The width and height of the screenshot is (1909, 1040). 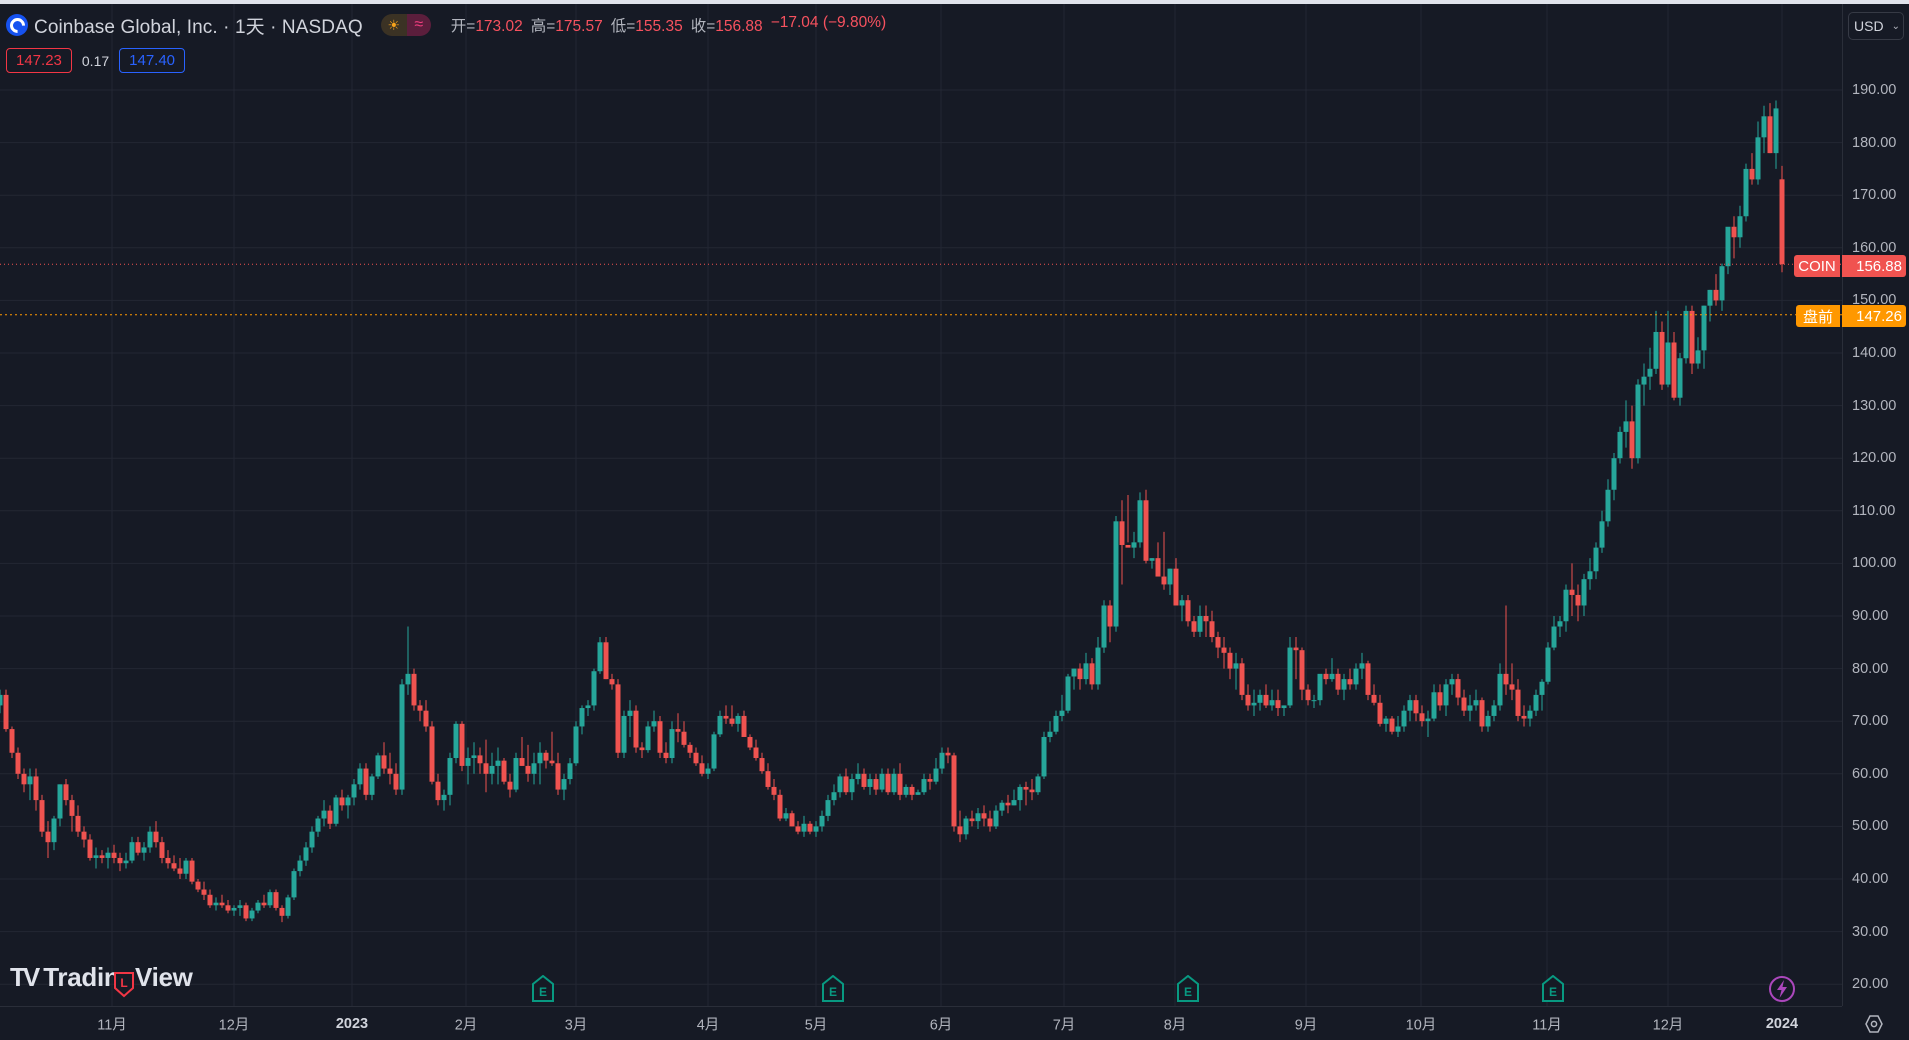 What do you see at coordinates (1782, 991) in the screenshot?
I see `lightning-event-icon` at bounding box center [1782, 991].